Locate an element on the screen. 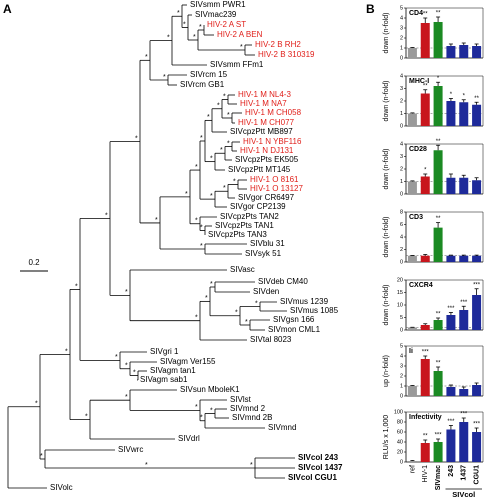 This screenshot has height=500, width=486. taxon-label: SIVblu 31 is located at coordinates (267, 243).